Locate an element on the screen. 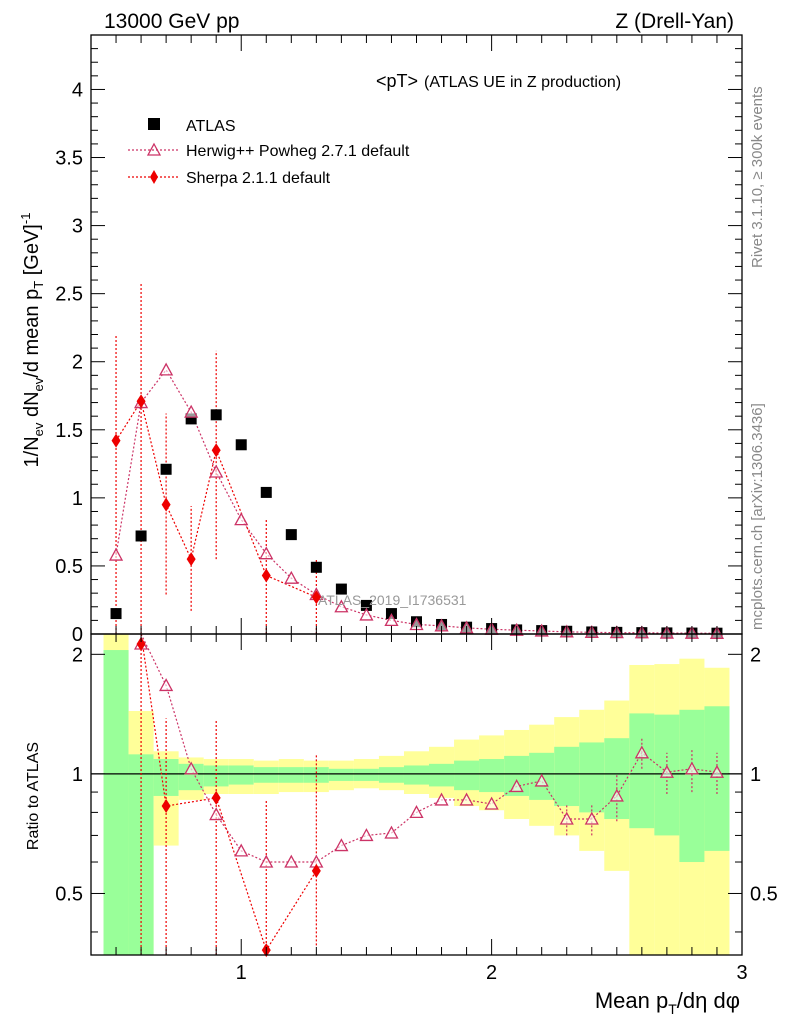 The image size is (786, 1024). ratio-ytick-label-right: 0.5 is located at coordinates (764, 894).